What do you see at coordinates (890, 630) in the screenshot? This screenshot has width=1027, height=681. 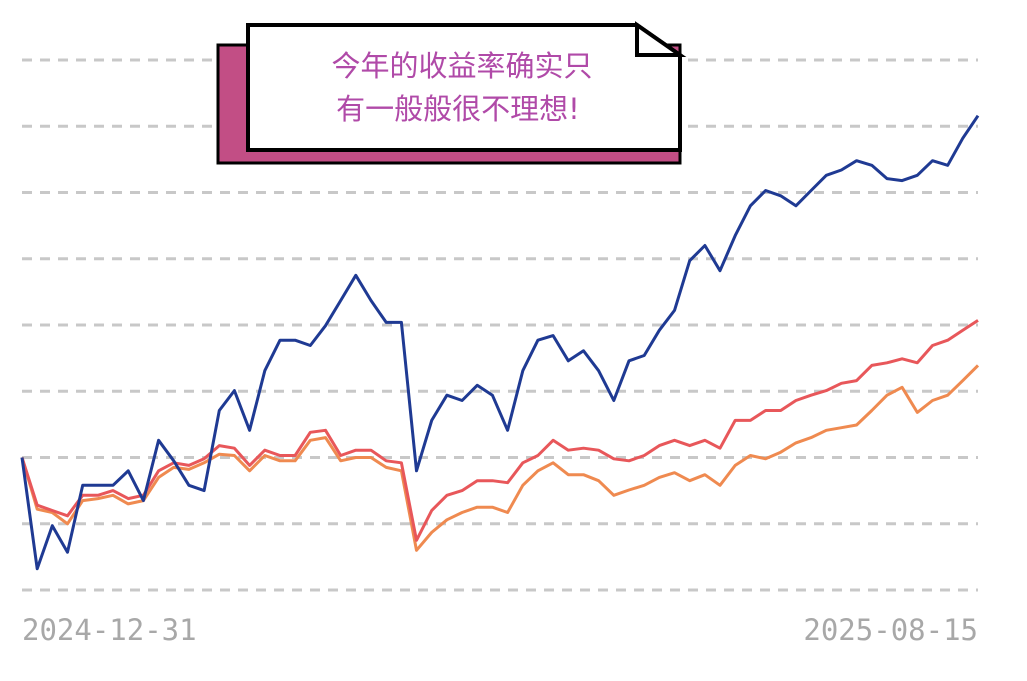 I see `x-tick-label: 2025-08-15` at bounding box center [890, 630].